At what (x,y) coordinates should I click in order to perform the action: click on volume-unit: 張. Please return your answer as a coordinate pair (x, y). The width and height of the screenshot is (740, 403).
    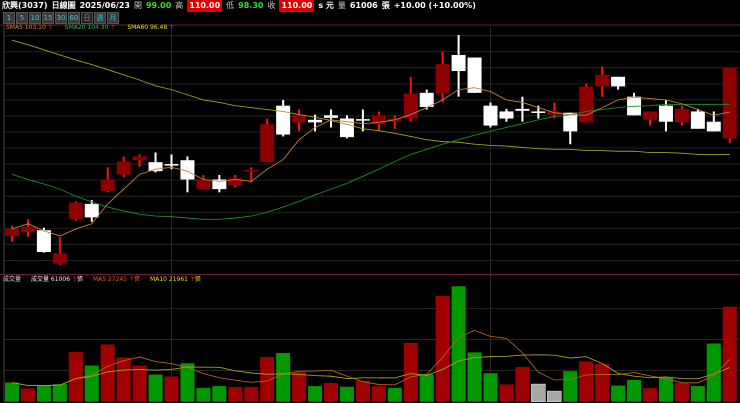
    Looking at the image, I should click on (385, 5).